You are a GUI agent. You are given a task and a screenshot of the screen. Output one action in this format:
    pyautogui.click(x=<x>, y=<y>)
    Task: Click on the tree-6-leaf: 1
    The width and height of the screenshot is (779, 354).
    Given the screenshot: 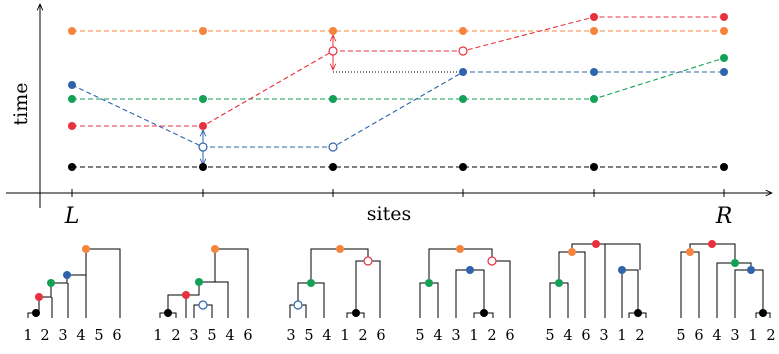 What is the action you would take?
    pyautogui.click(x=752, y=336)
    